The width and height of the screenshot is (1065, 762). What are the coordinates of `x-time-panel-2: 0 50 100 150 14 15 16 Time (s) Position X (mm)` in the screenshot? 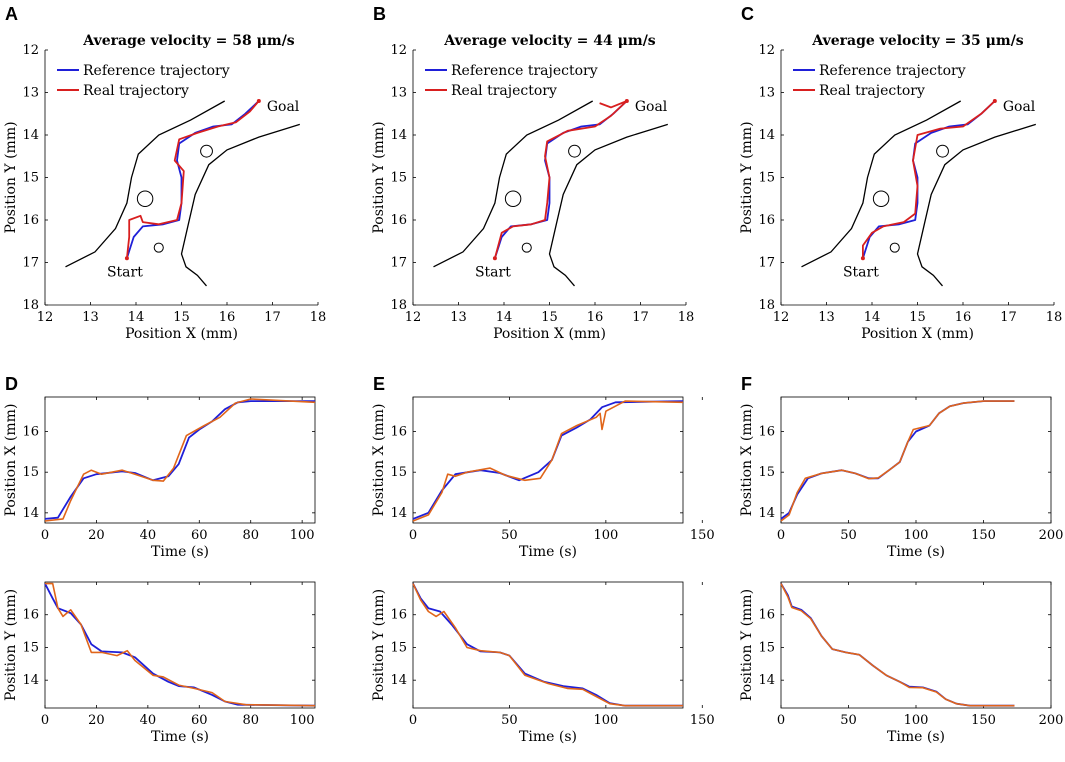 It's located at (543, 478).